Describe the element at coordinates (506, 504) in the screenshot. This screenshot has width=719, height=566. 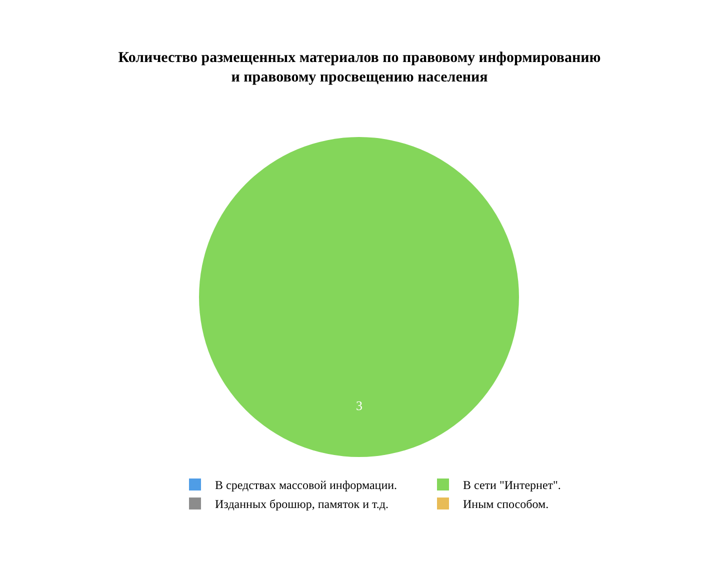
I see `legend-label: Иным способом.` at that location.